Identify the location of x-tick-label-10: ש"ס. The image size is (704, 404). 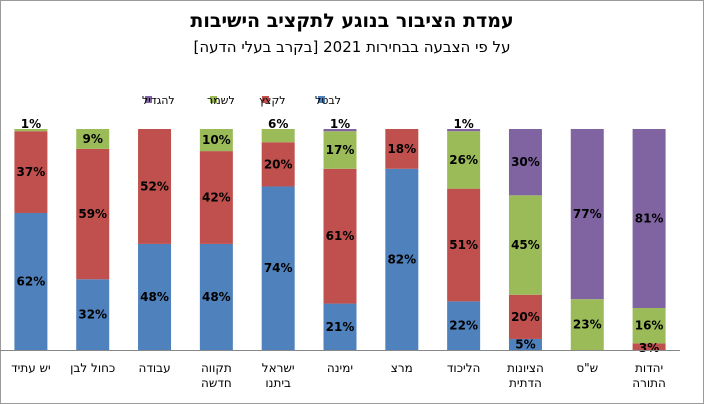
(587, 368).